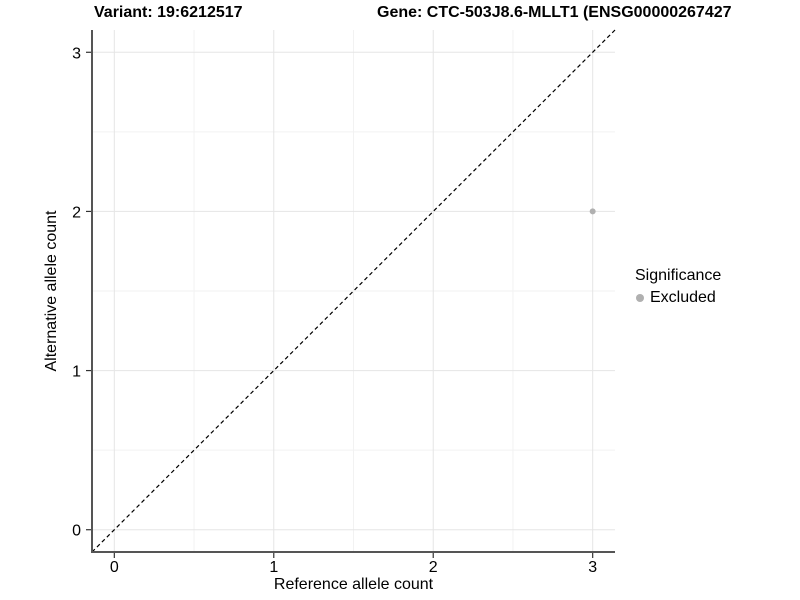  What do you see at coordinates (640, 298) in the screenshot?
I see `legend-point-icon` at bounding box center [640, 298].